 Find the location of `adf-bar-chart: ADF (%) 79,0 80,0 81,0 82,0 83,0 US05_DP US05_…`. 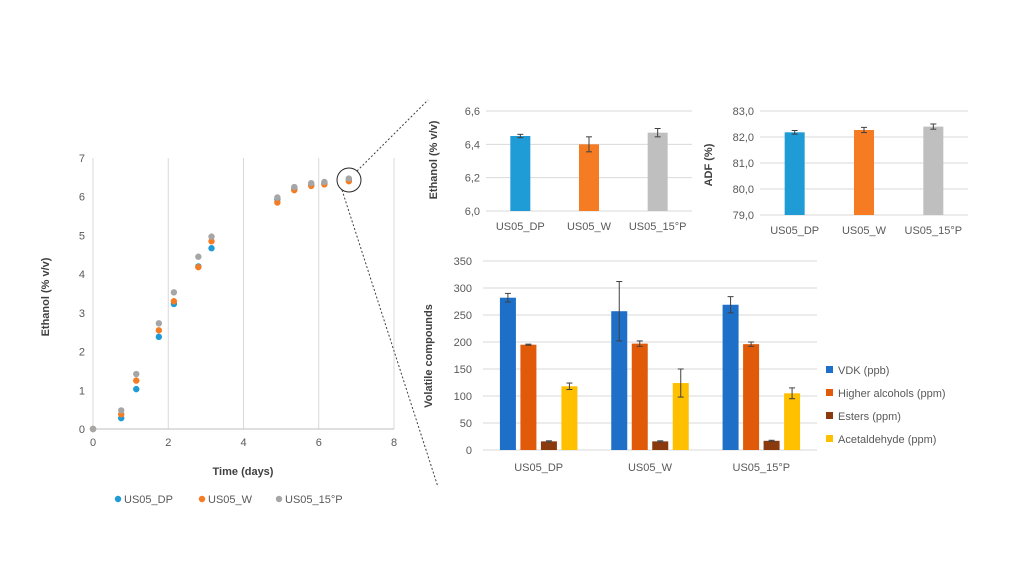

adf-bar-chart: ADF (%) 79,0 80,0 81,0 82,0 83,0 US05_DP US05_… is located at coordinates (835, 171).